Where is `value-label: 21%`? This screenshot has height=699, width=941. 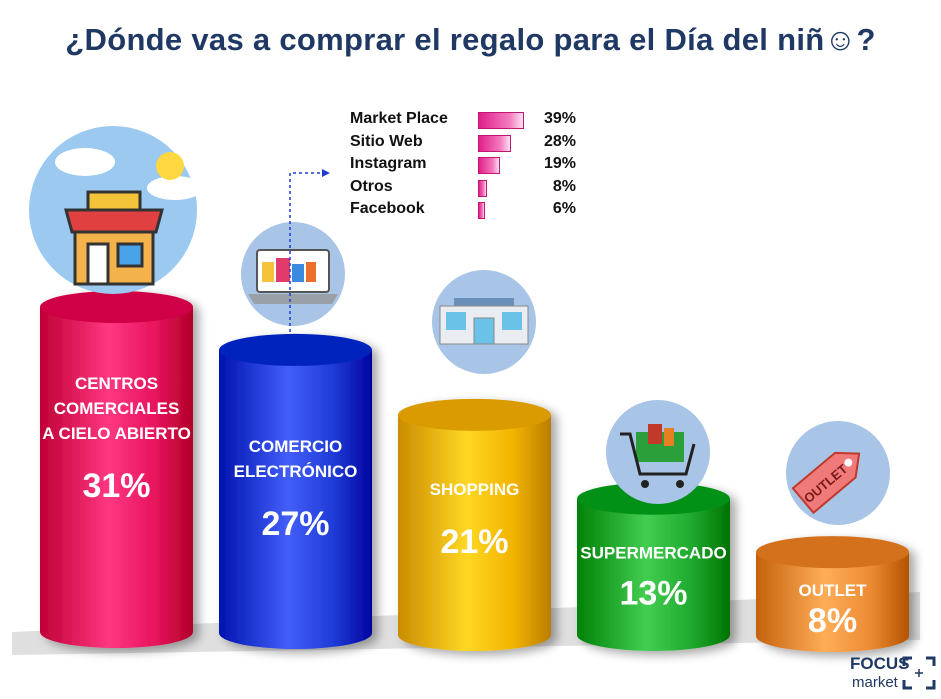
value-label: 21% is located at coordinates (474, 542).